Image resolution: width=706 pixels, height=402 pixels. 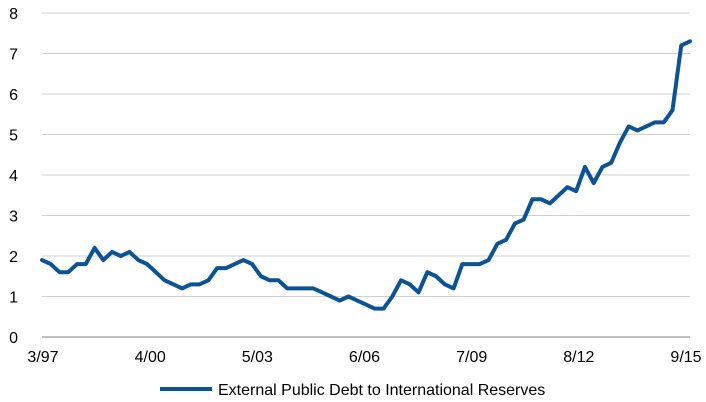 What do you see at coordinates (13, 136) in the screenshot?
I see `y-tick-label: 5` at bounding box center [13, 136].